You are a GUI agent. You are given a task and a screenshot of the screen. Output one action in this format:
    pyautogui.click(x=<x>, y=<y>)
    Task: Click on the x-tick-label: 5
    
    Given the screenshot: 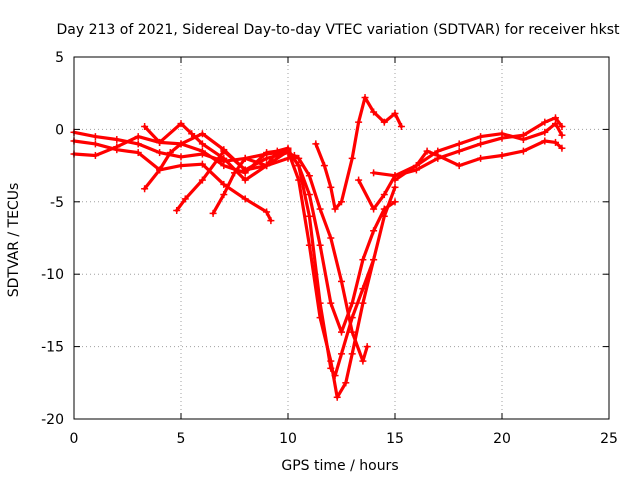 What is the action you would take?
    pyautogui.click(x=181, y=439)
    